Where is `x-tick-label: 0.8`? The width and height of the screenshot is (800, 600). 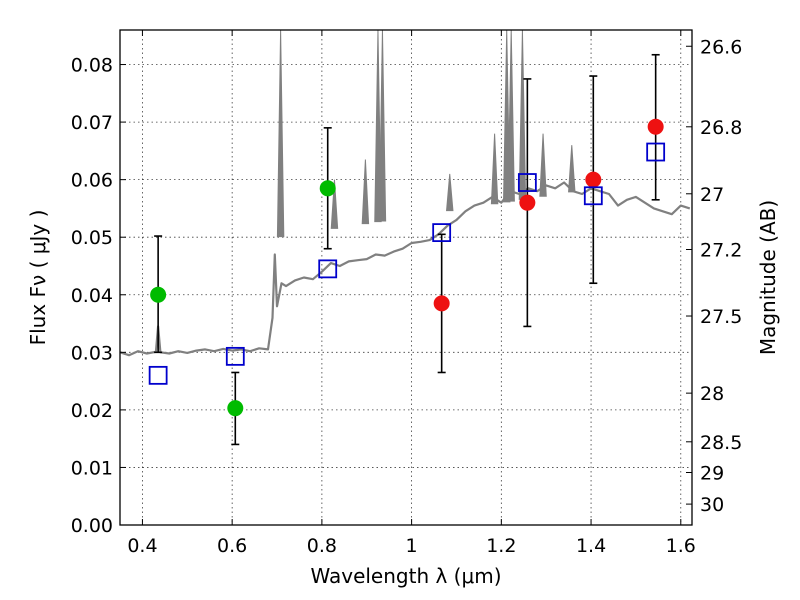
x-tick-label: 0.8 is located at coordinates (322, 546).